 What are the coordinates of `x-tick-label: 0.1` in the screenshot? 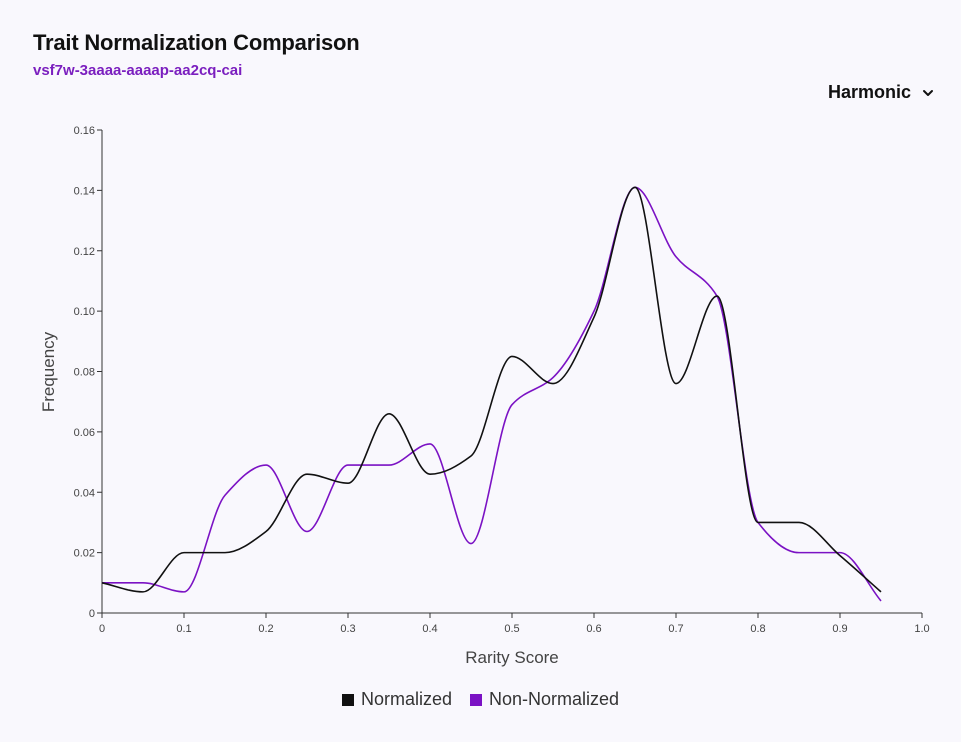 It's located at (183, 629).